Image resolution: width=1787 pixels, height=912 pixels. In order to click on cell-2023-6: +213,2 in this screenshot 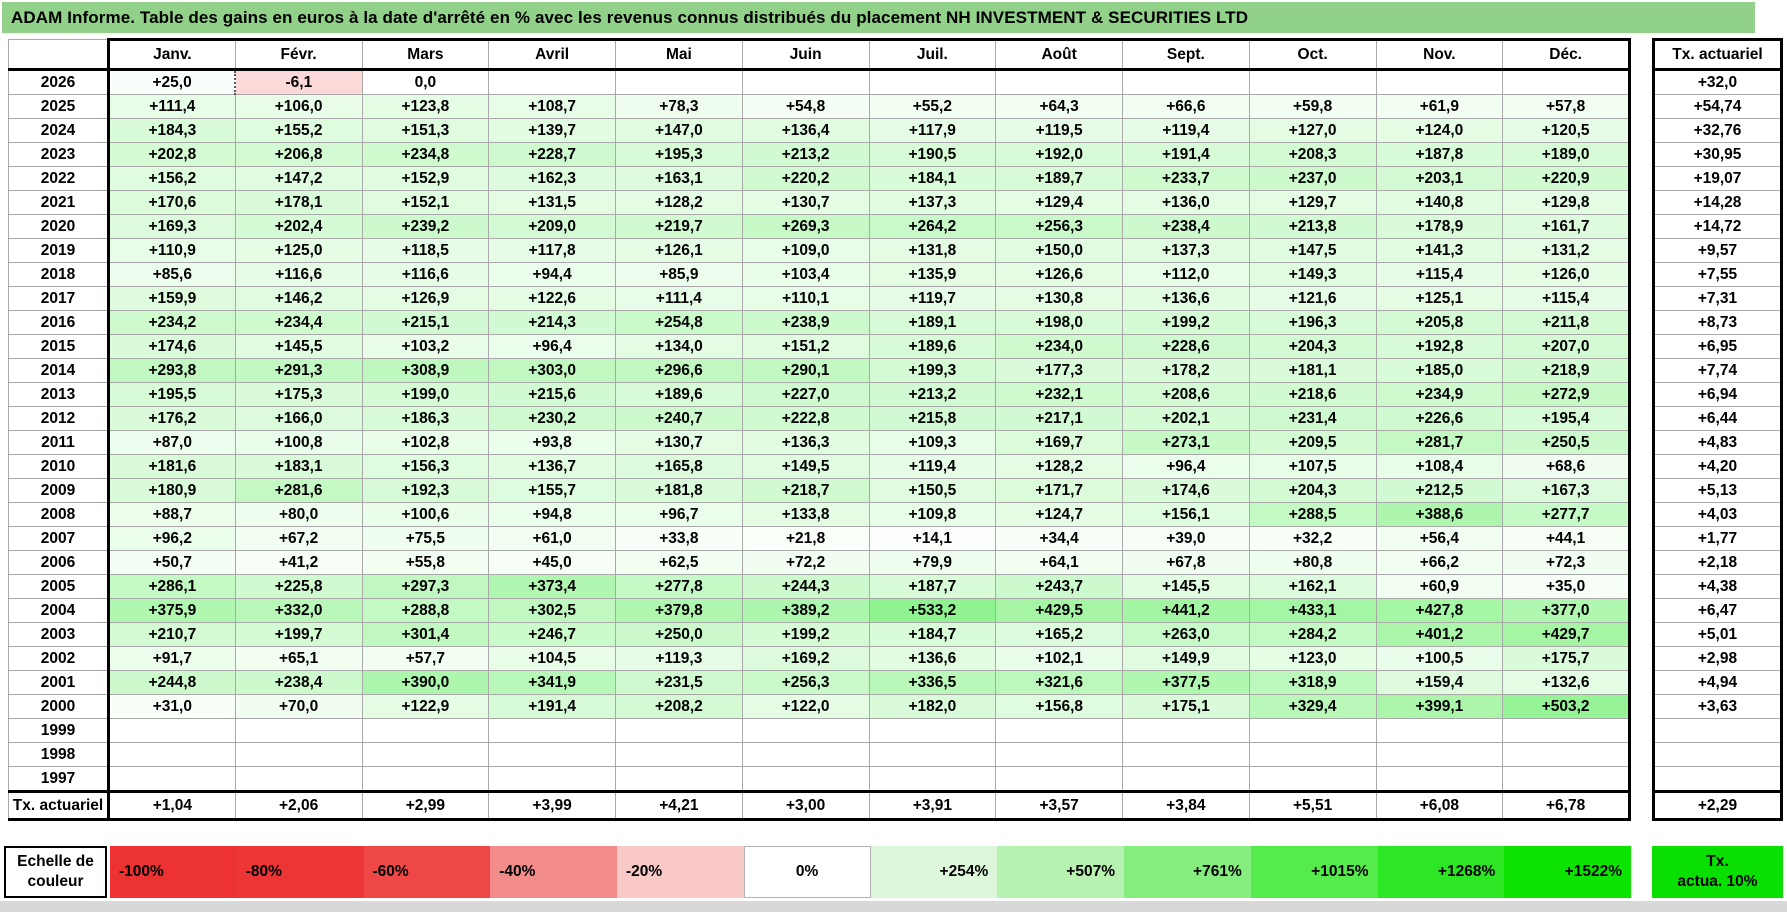, I will do `click(805, 154)`.